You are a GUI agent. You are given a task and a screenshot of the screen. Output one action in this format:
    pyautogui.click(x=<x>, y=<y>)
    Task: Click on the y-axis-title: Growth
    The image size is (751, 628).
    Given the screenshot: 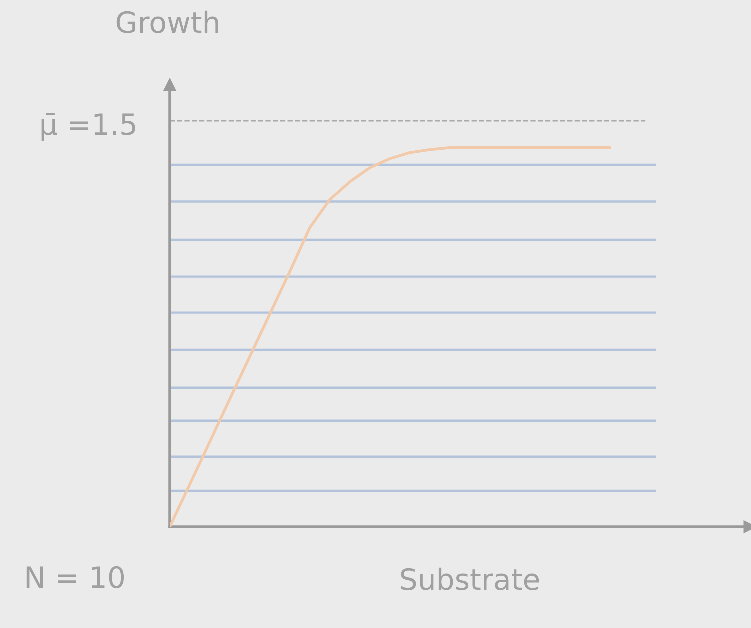 What is the action you would take?
    pyautogui.click(x=167, y=22)
    